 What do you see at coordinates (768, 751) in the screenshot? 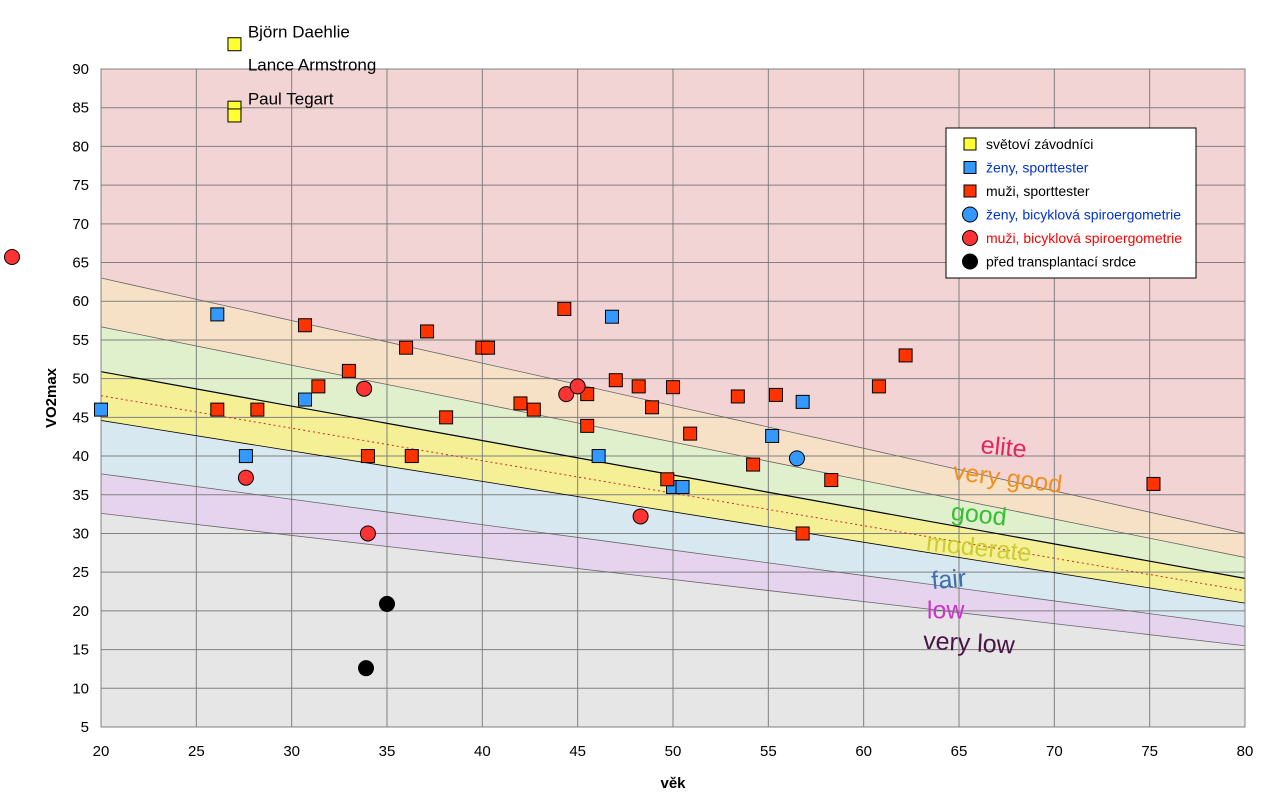
I see `x-tick-label: 55` at bounding box center [768, 751].